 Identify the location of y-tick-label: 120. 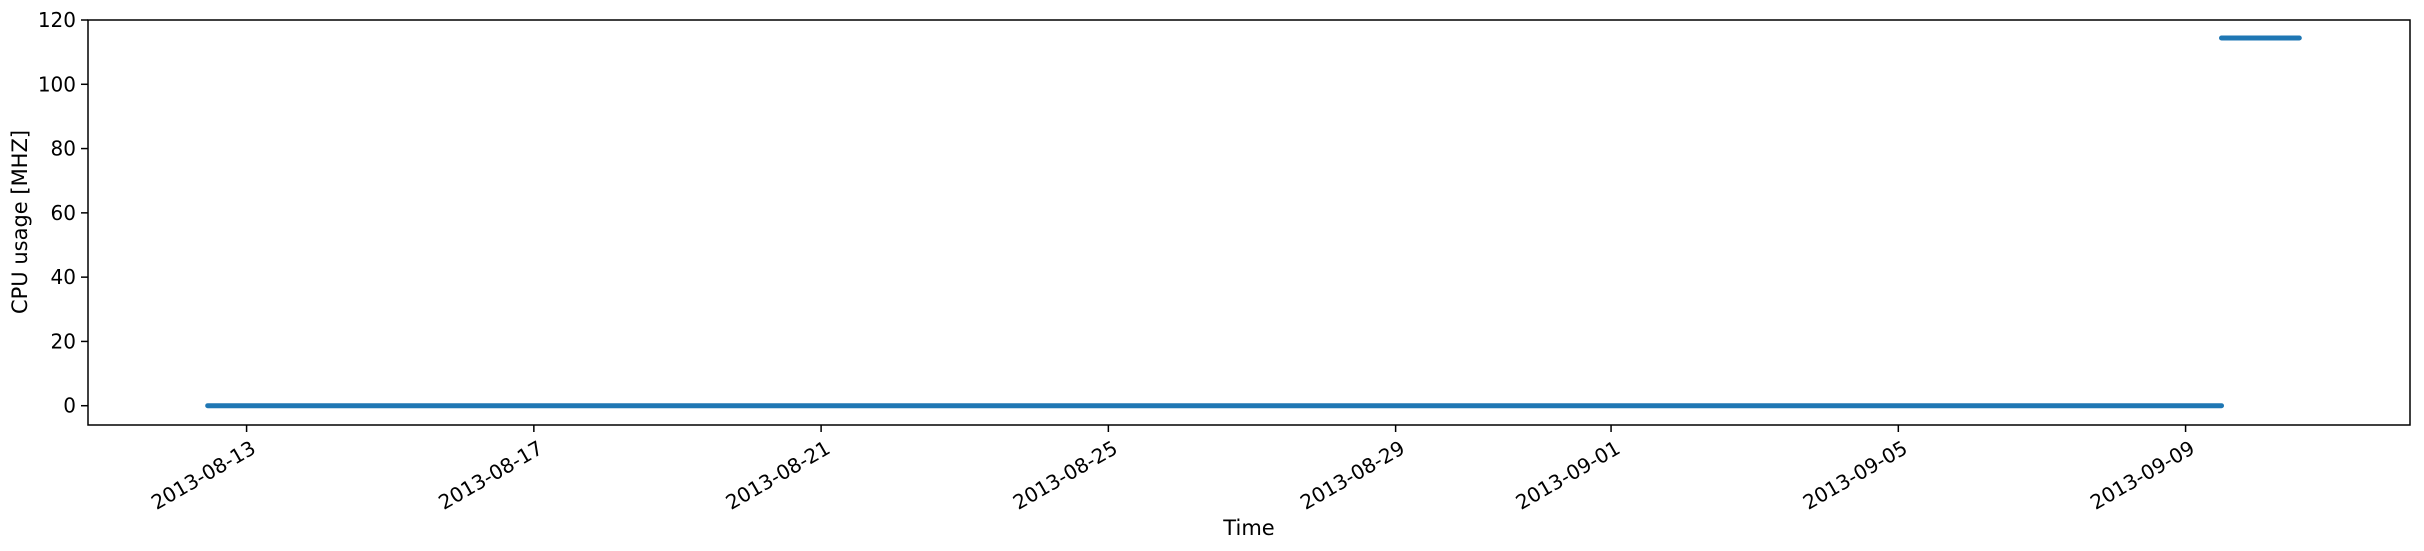
(57, 20).